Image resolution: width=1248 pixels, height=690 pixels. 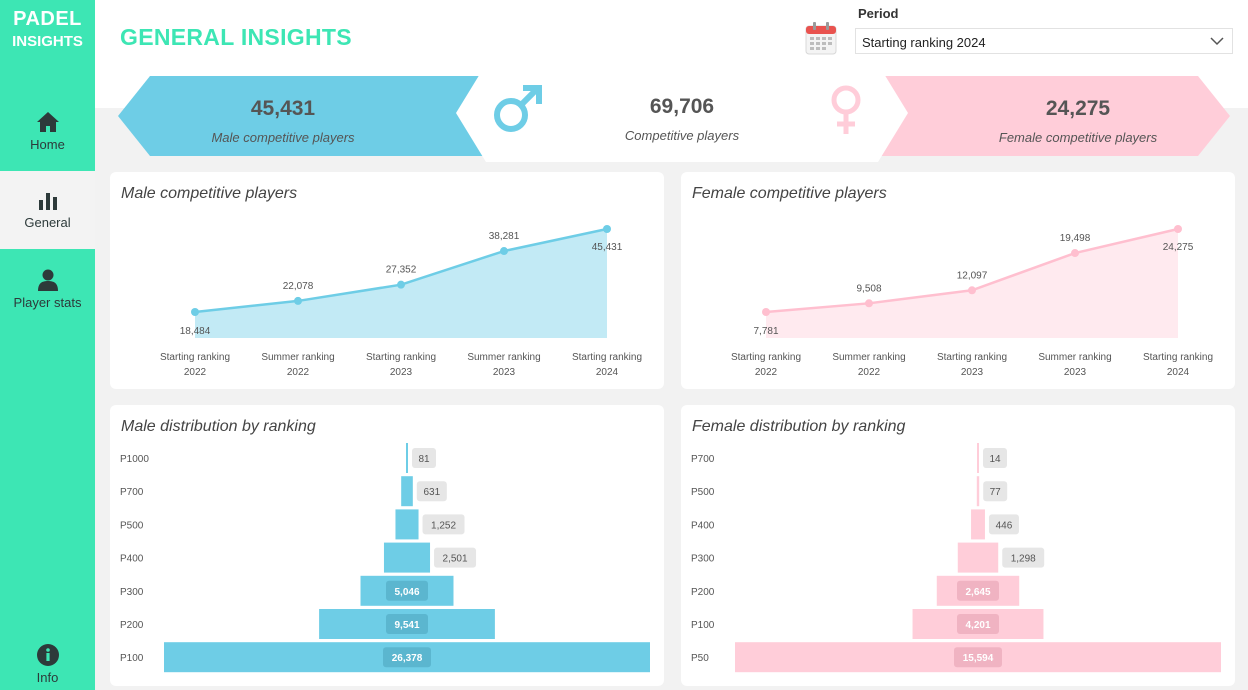 What do you see at coordinates (1078, 137) in the screenshot?
I see `kpi-female-label: Female competitive players` at bounding box center [1078, 137].